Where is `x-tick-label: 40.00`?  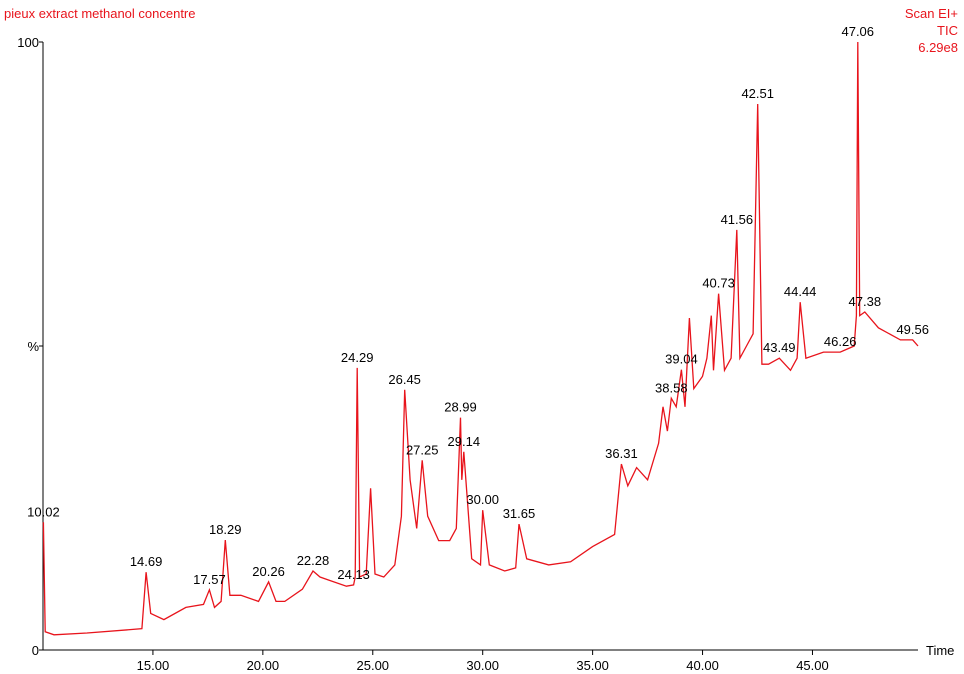
x-tick-label: 40.00 is located at coordinates (702, 665).